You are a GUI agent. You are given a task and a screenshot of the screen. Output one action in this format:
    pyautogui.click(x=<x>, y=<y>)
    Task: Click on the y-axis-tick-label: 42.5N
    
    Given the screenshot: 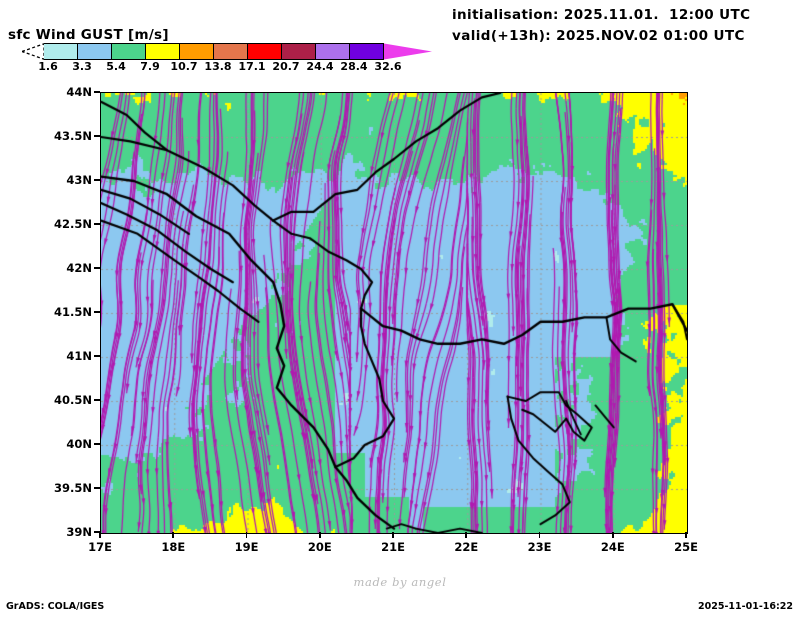 What is the action you would take?
    pyautogui.click(x=73, y=224)
    